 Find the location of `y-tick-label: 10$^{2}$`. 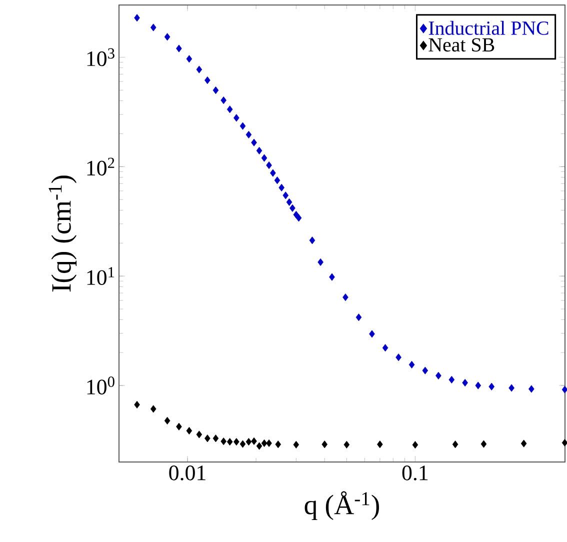

y-tick-label: 10$^{2}$ is located at coordinates (100, 167).